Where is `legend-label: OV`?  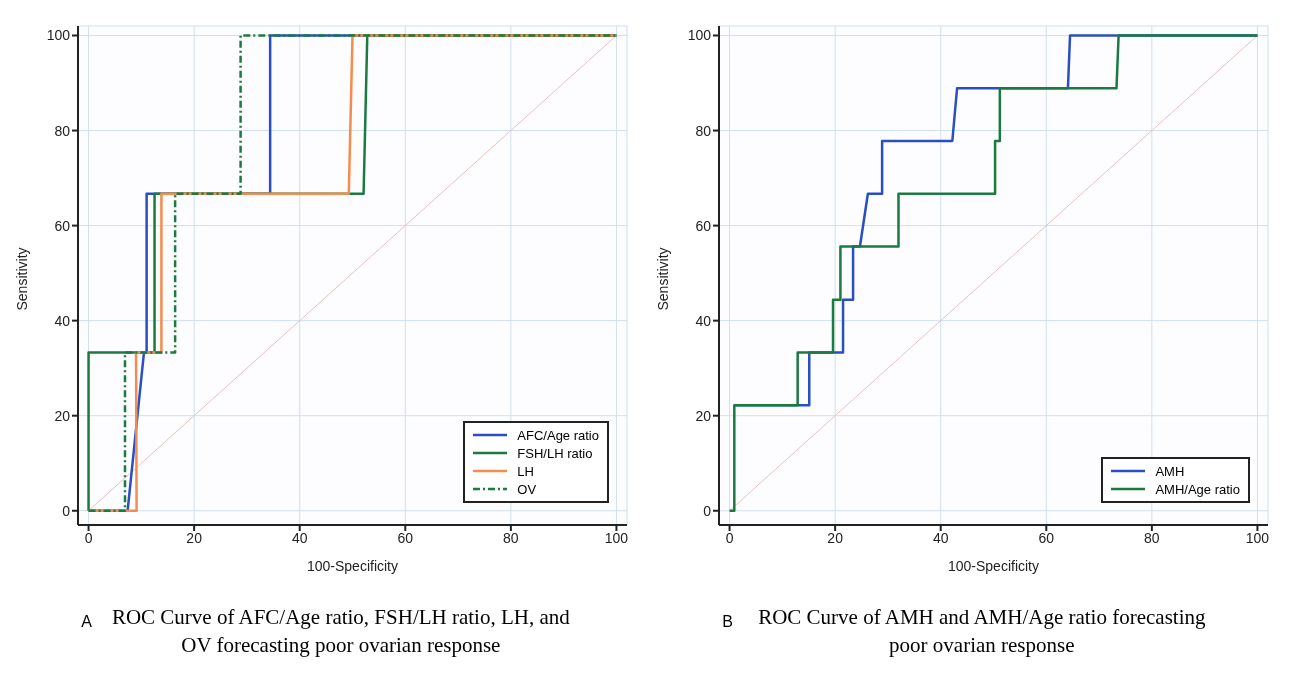 legend-label: OV is located at coordinates (527, 489).